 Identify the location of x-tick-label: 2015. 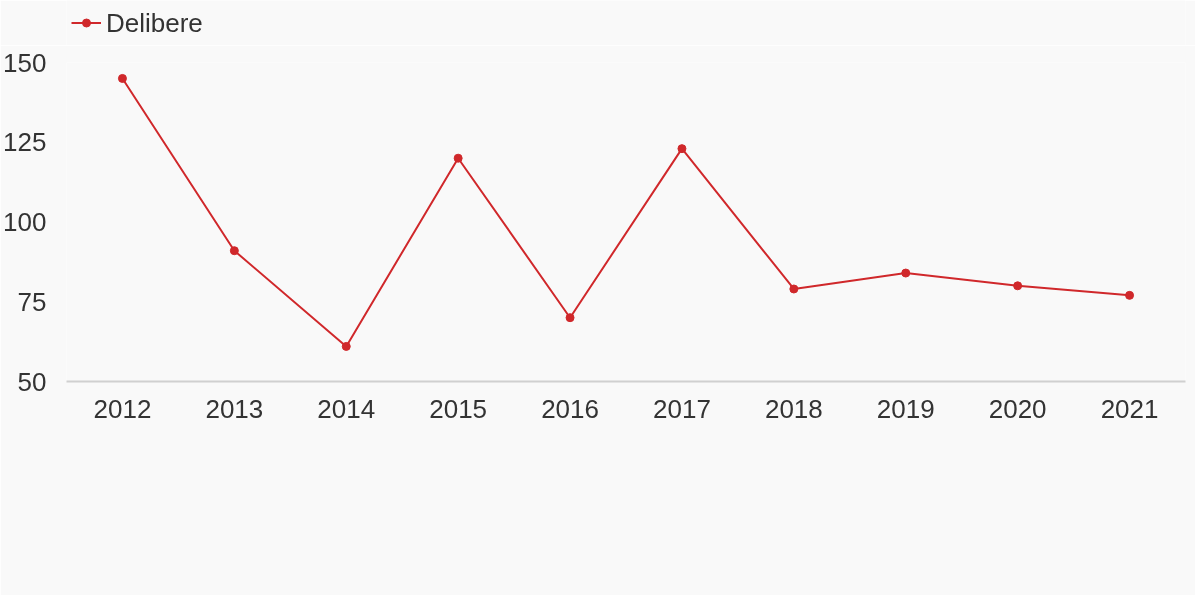
(458, 408).